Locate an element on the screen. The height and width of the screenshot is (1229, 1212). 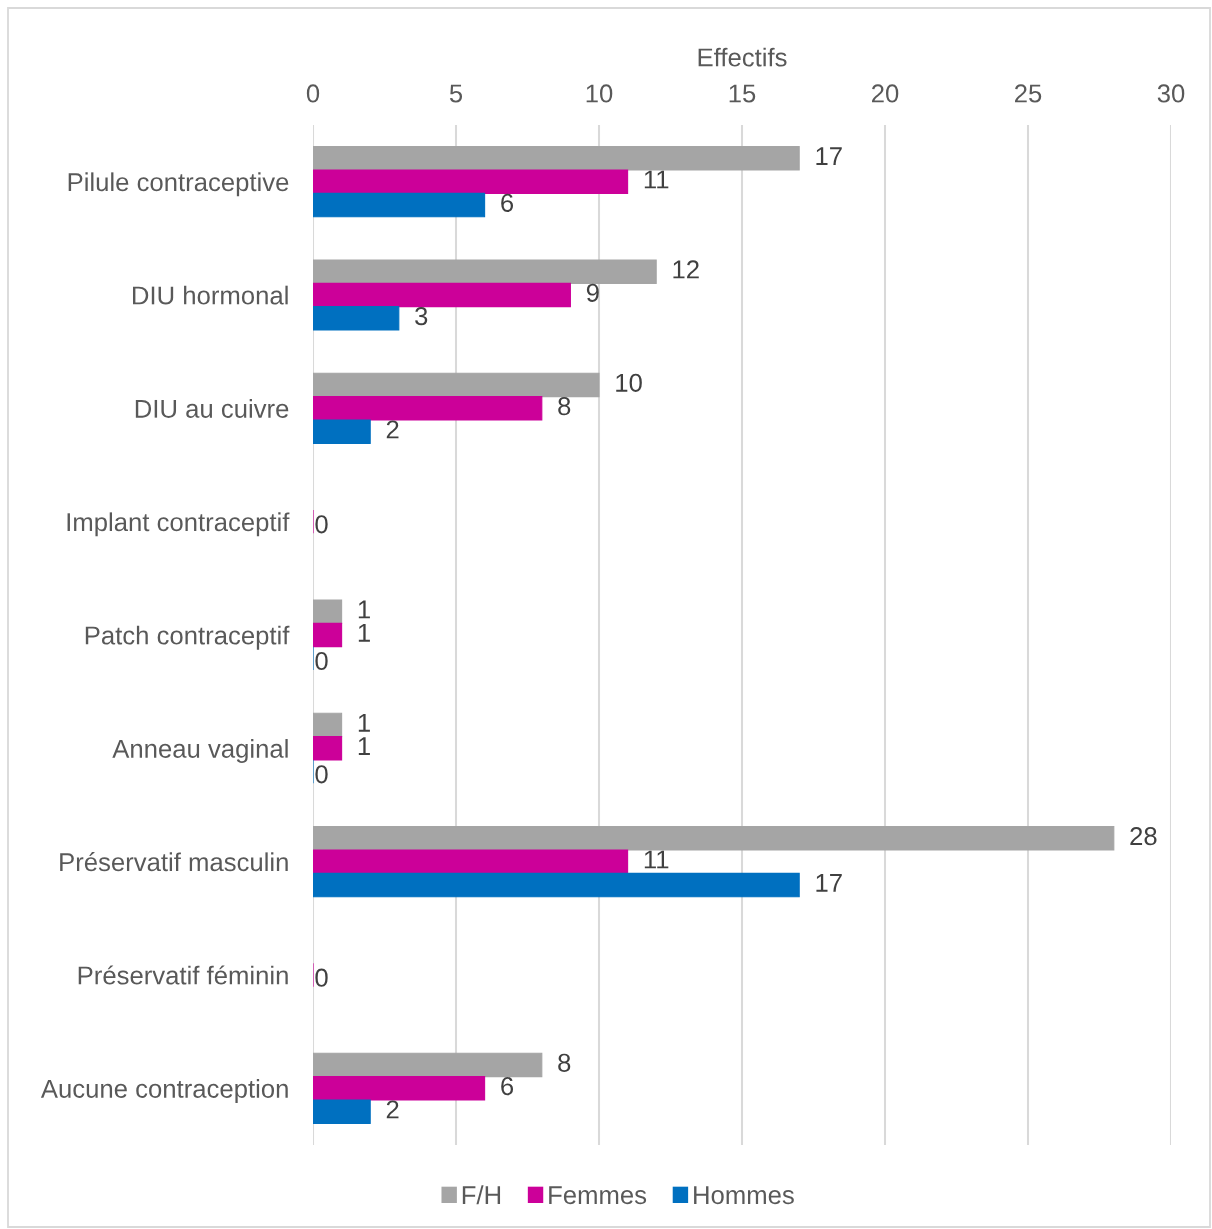
x-tick-label: 30 is located at coordinates (1171, 93).